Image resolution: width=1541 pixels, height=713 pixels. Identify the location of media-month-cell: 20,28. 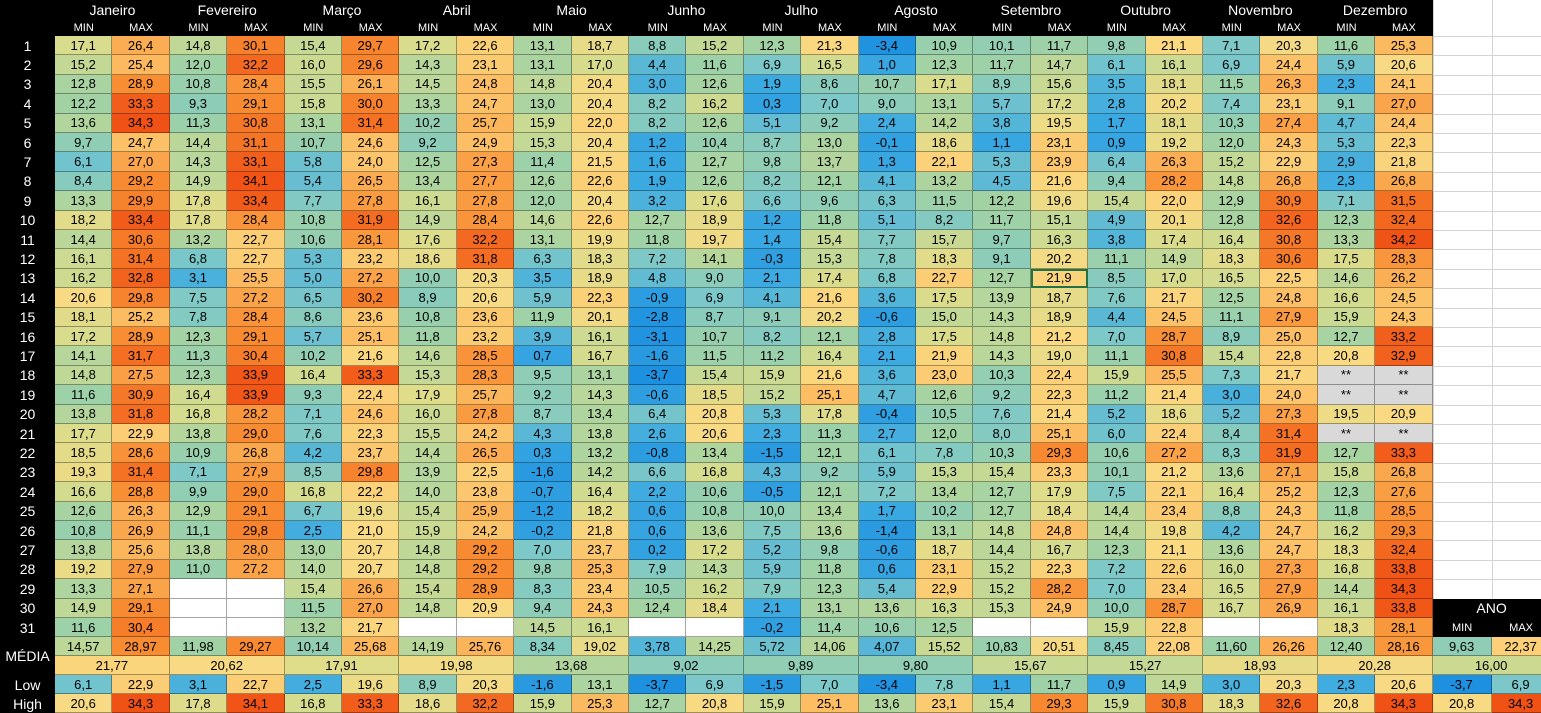
(1375, 666).